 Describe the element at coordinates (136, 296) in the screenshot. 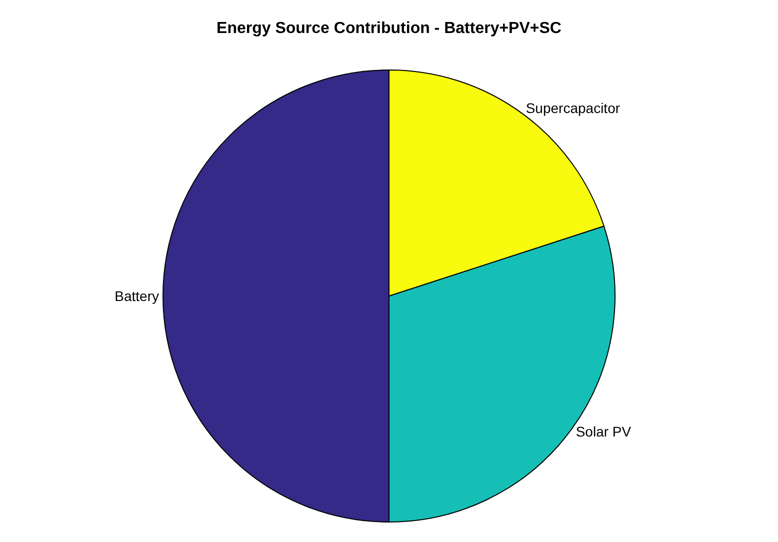

I see `slice-label: Battery` at that location.